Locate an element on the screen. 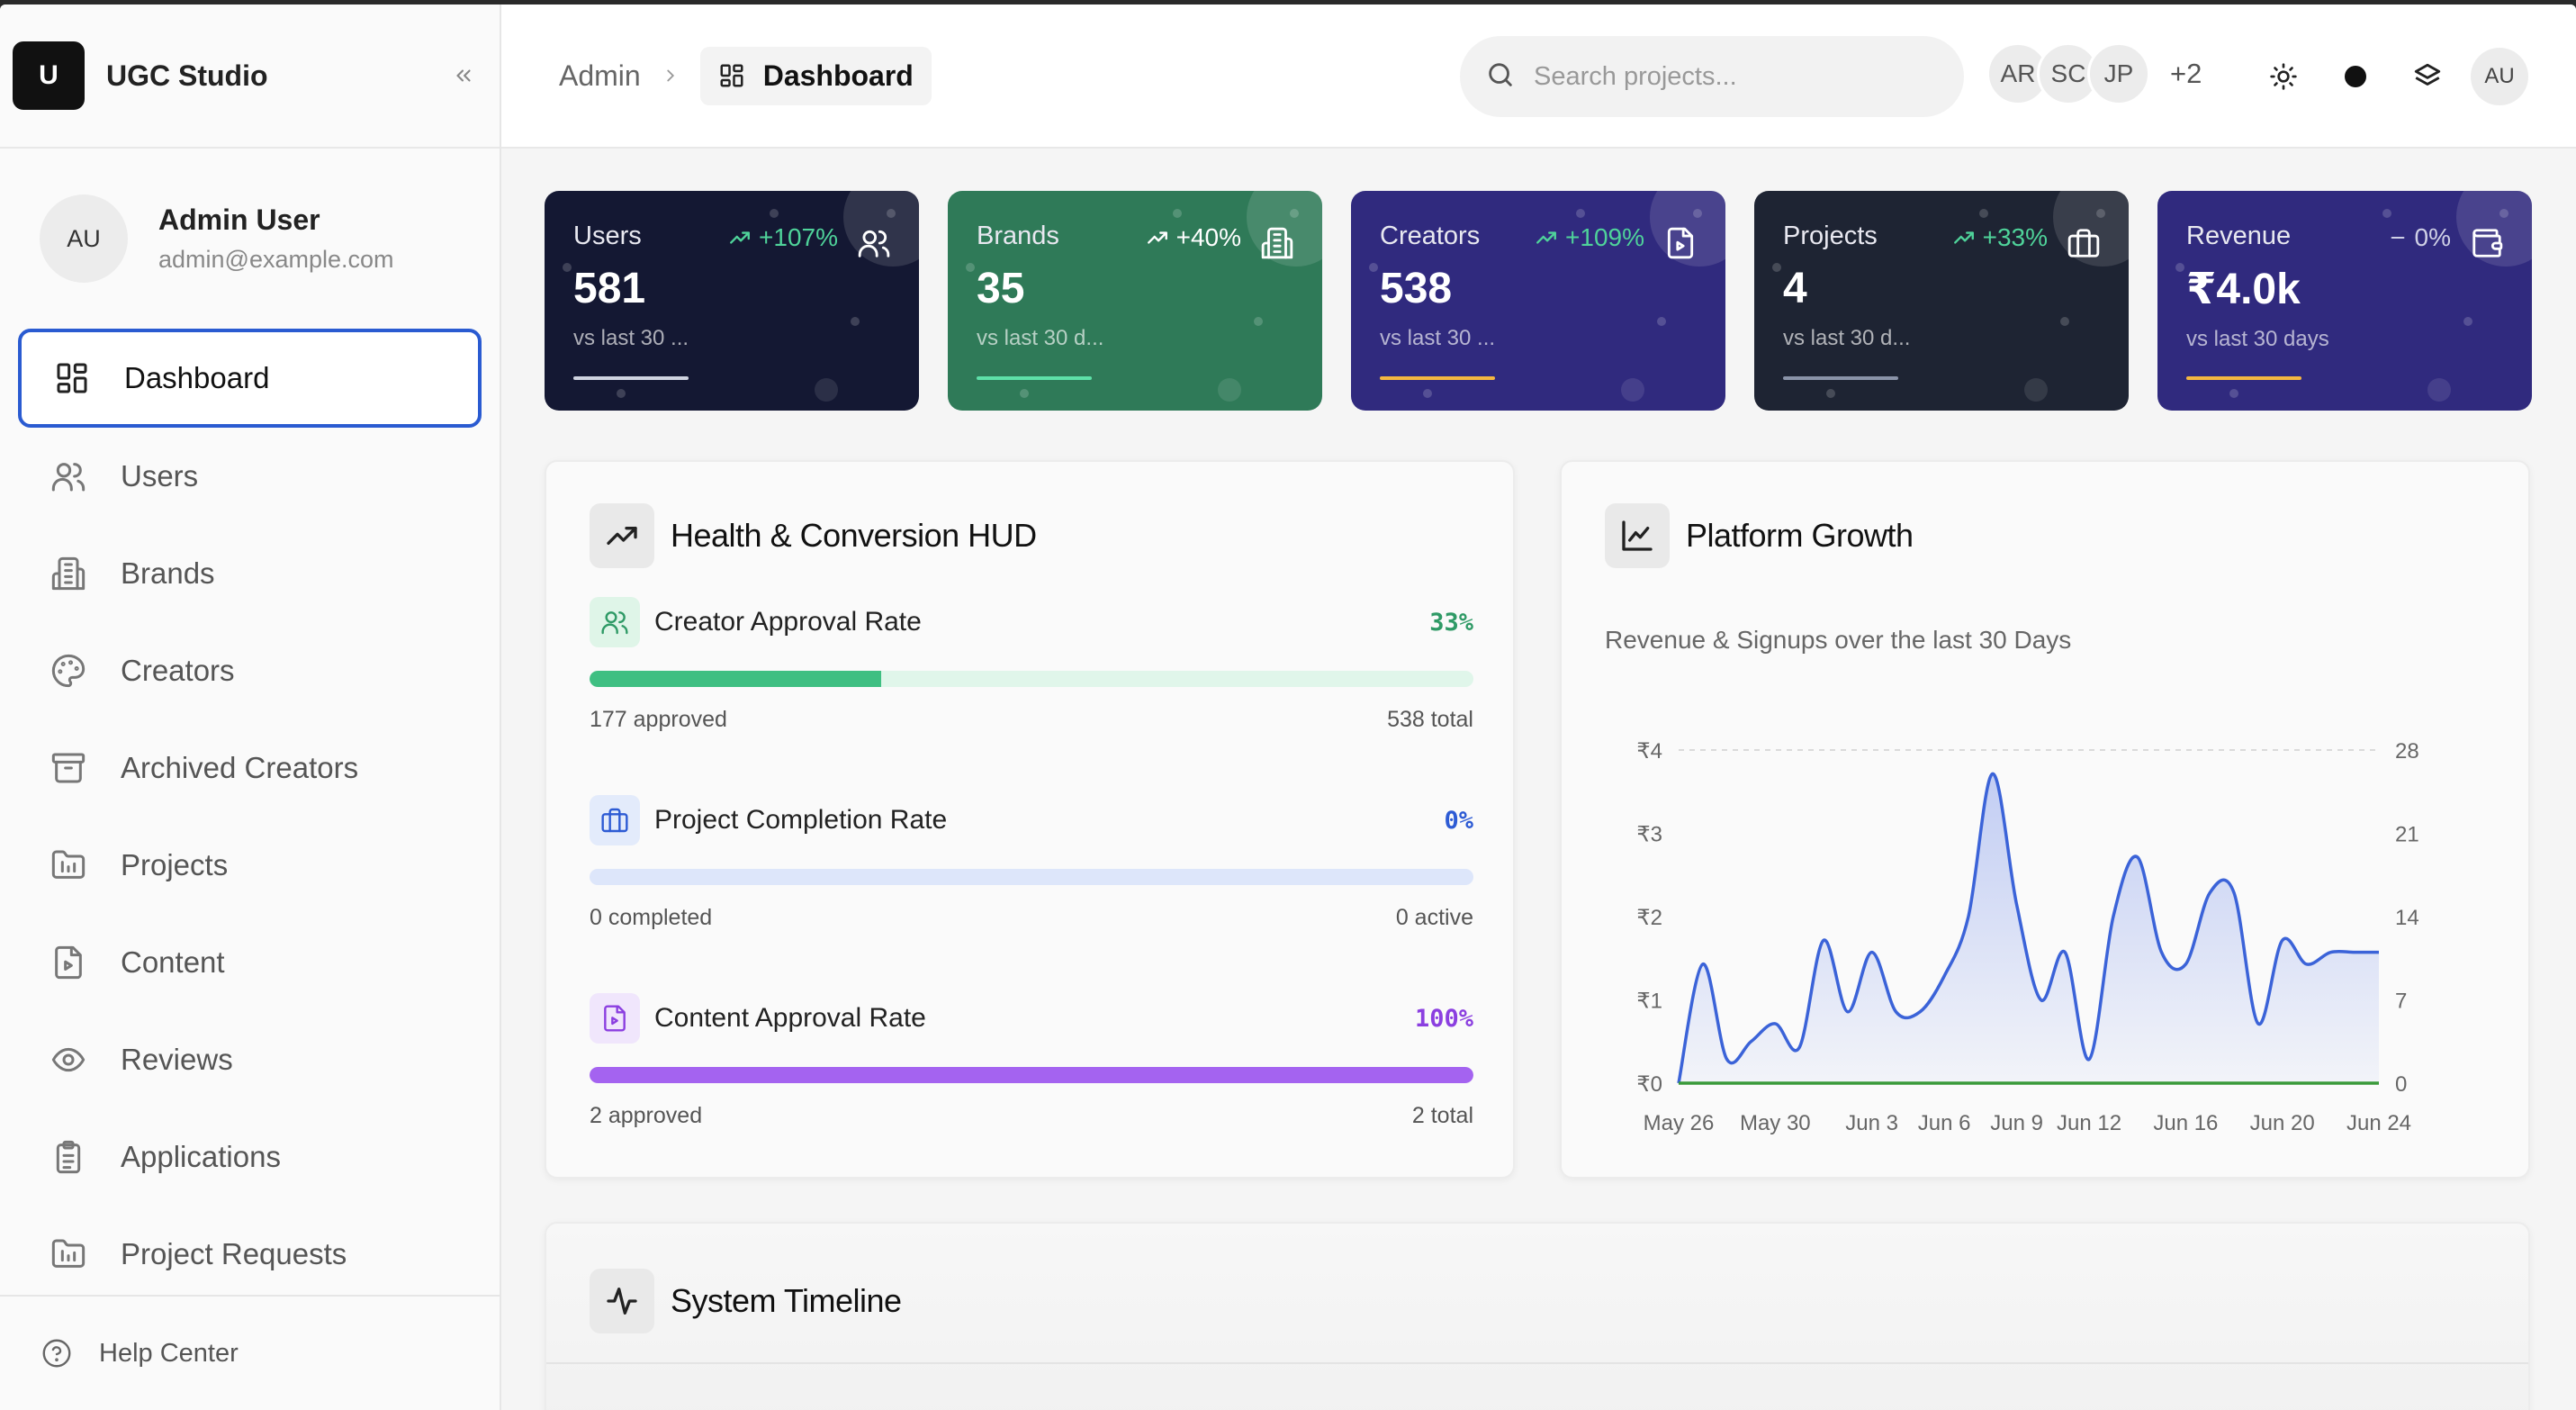  stat-label: Creators is located at coordinates (1430, 236).